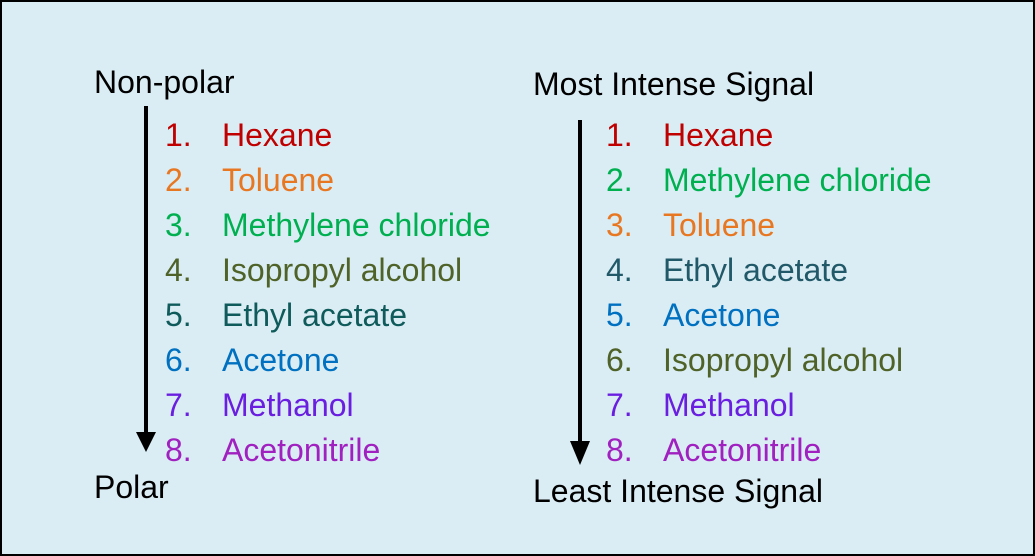 The height and width of the screenshot is (556, 1035). What do you see at coordinates (580, 292) in the screenshot?
I see `right-down-arrow` at bounding box center [580, 292].